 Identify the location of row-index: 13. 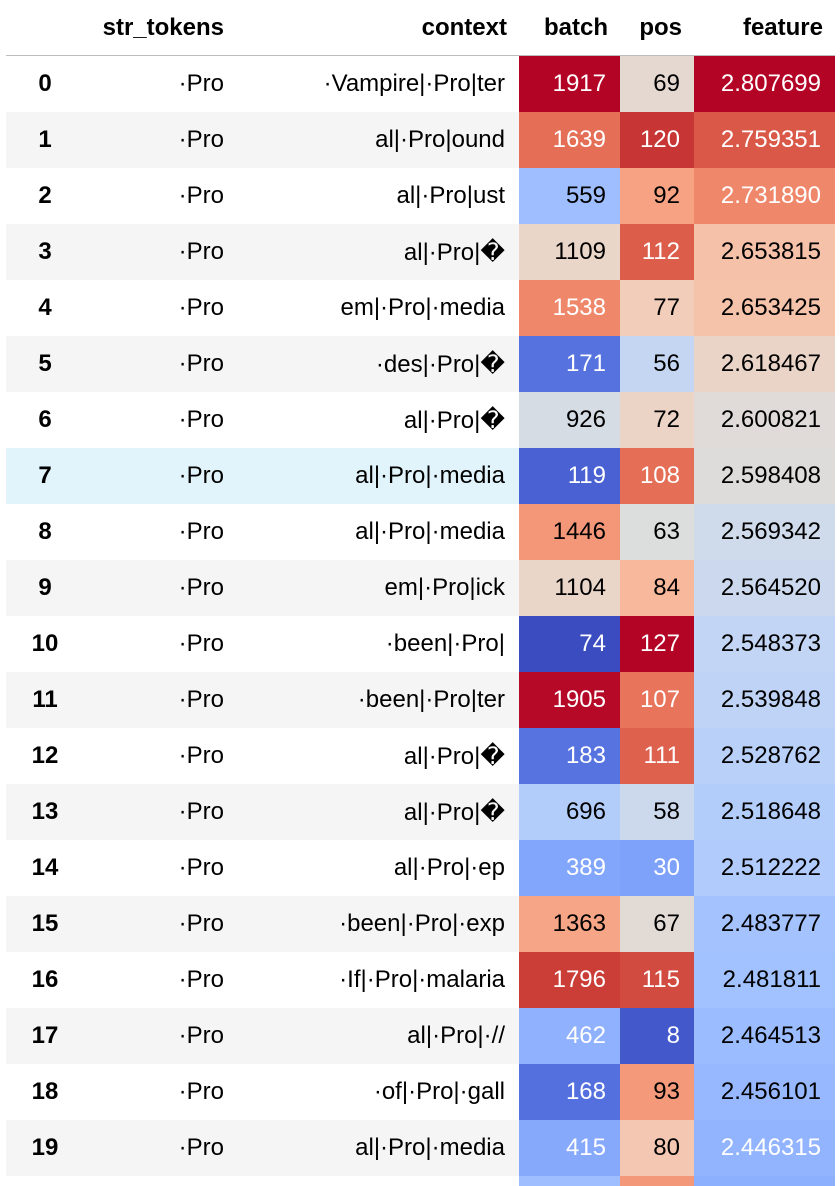
(39, 812).